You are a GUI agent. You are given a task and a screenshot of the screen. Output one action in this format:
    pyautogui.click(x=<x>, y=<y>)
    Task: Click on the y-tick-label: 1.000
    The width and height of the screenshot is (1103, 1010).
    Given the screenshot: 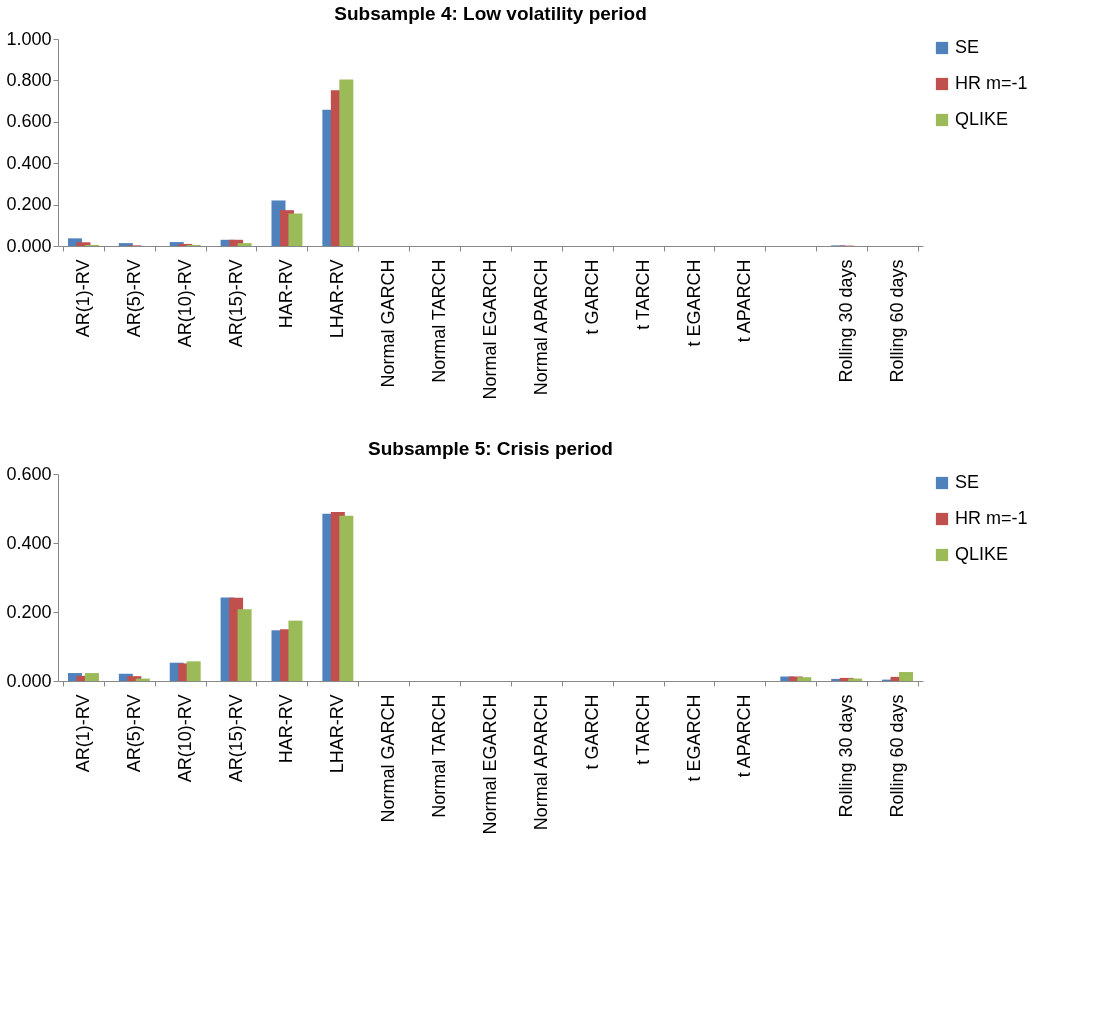 What is the action you would take?
    pyautogui.click(x=29, y=38)
    